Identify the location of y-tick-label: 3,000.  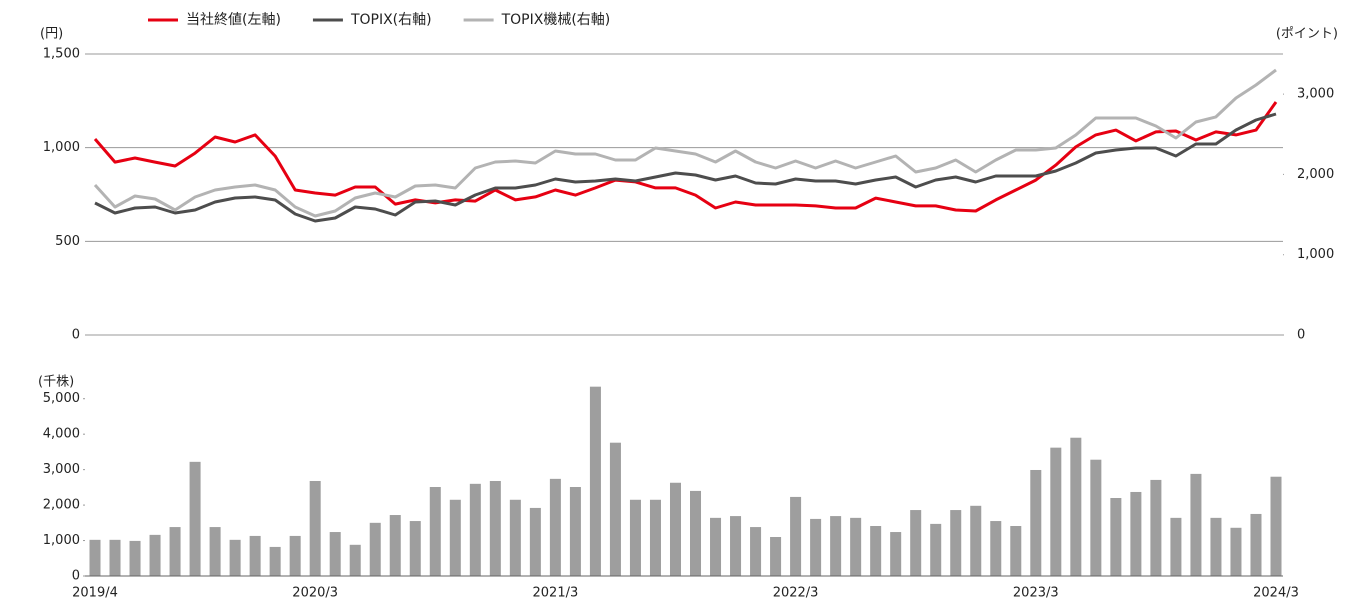
(61, 469).